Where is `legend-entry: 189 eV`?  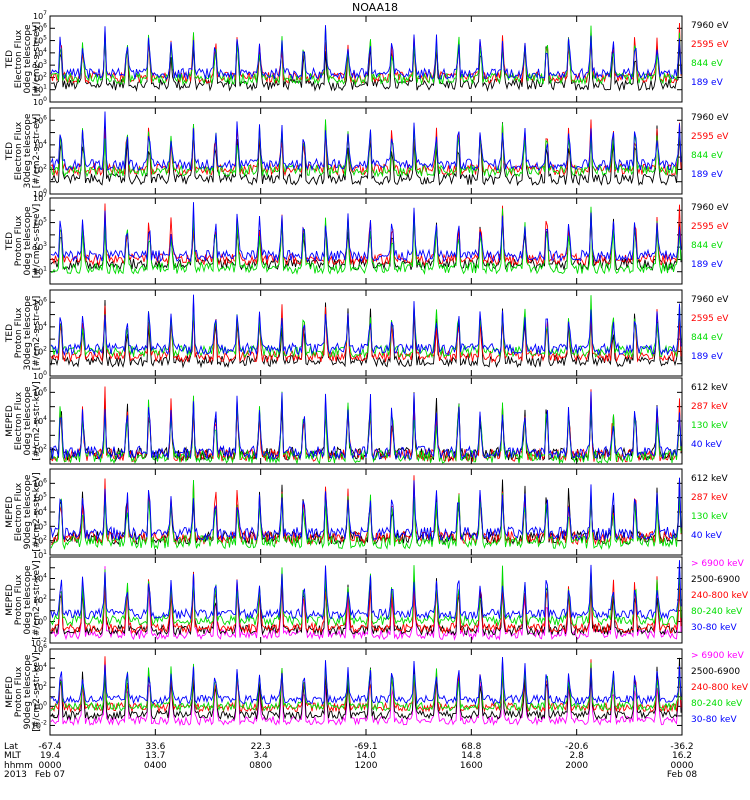
legend-entry: 189 eV is located at coordinates (707, 265).